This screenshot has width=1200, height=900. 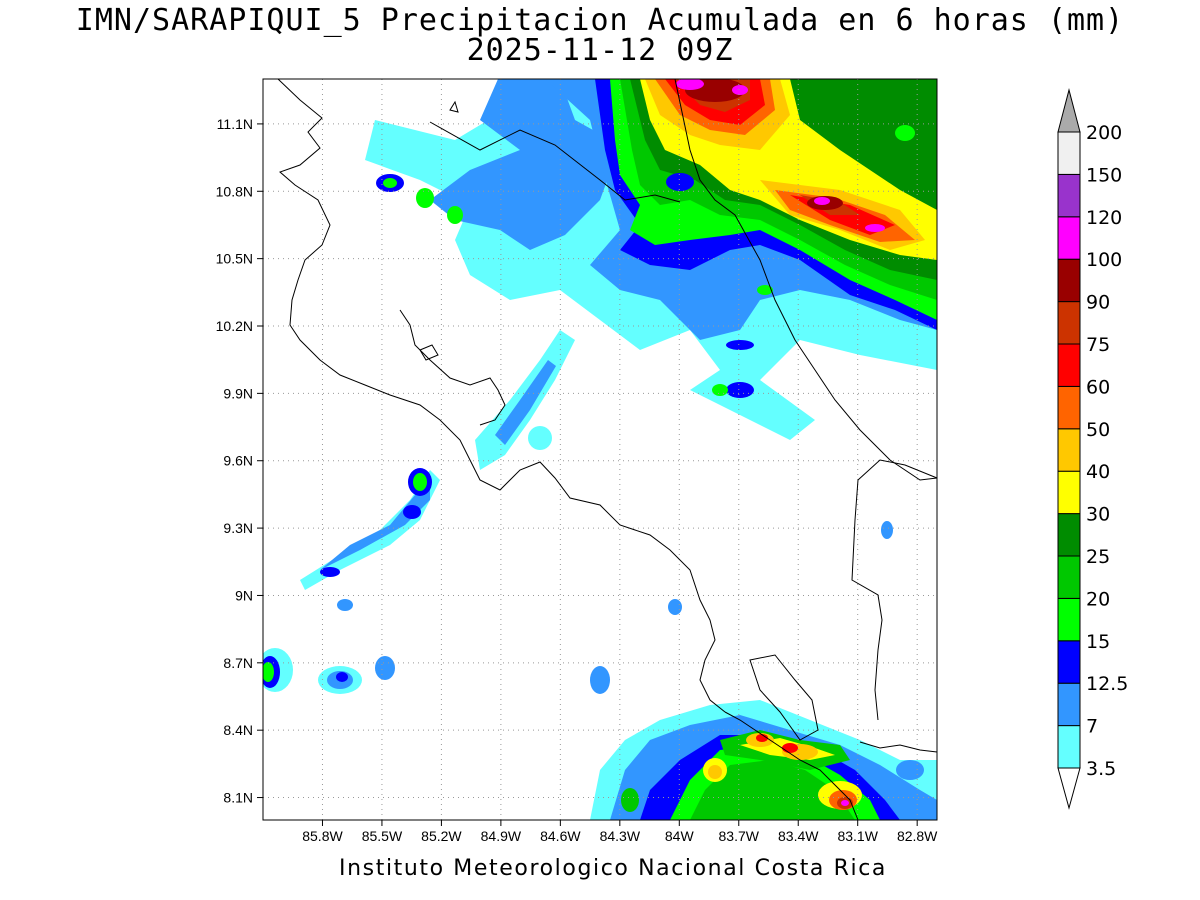 What do you see at coordinates (1101, 769) in the screenshot?
I see `colorbar-label: 3.5` at bounding box center [1101, 769].